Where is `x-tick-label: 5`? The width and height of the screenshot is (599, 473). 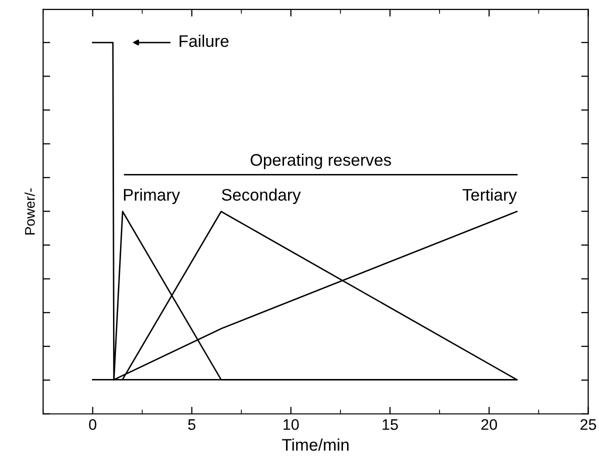 x-tick-label: 5 is located at coordinates (192, 424).